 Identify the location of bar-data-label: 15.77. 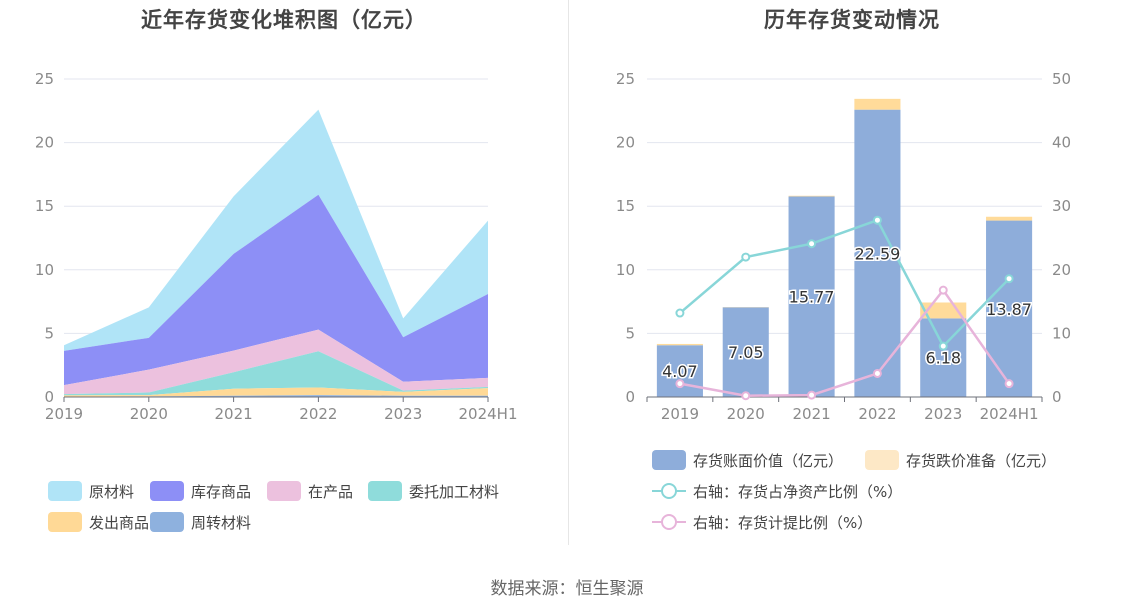
(812, 297).